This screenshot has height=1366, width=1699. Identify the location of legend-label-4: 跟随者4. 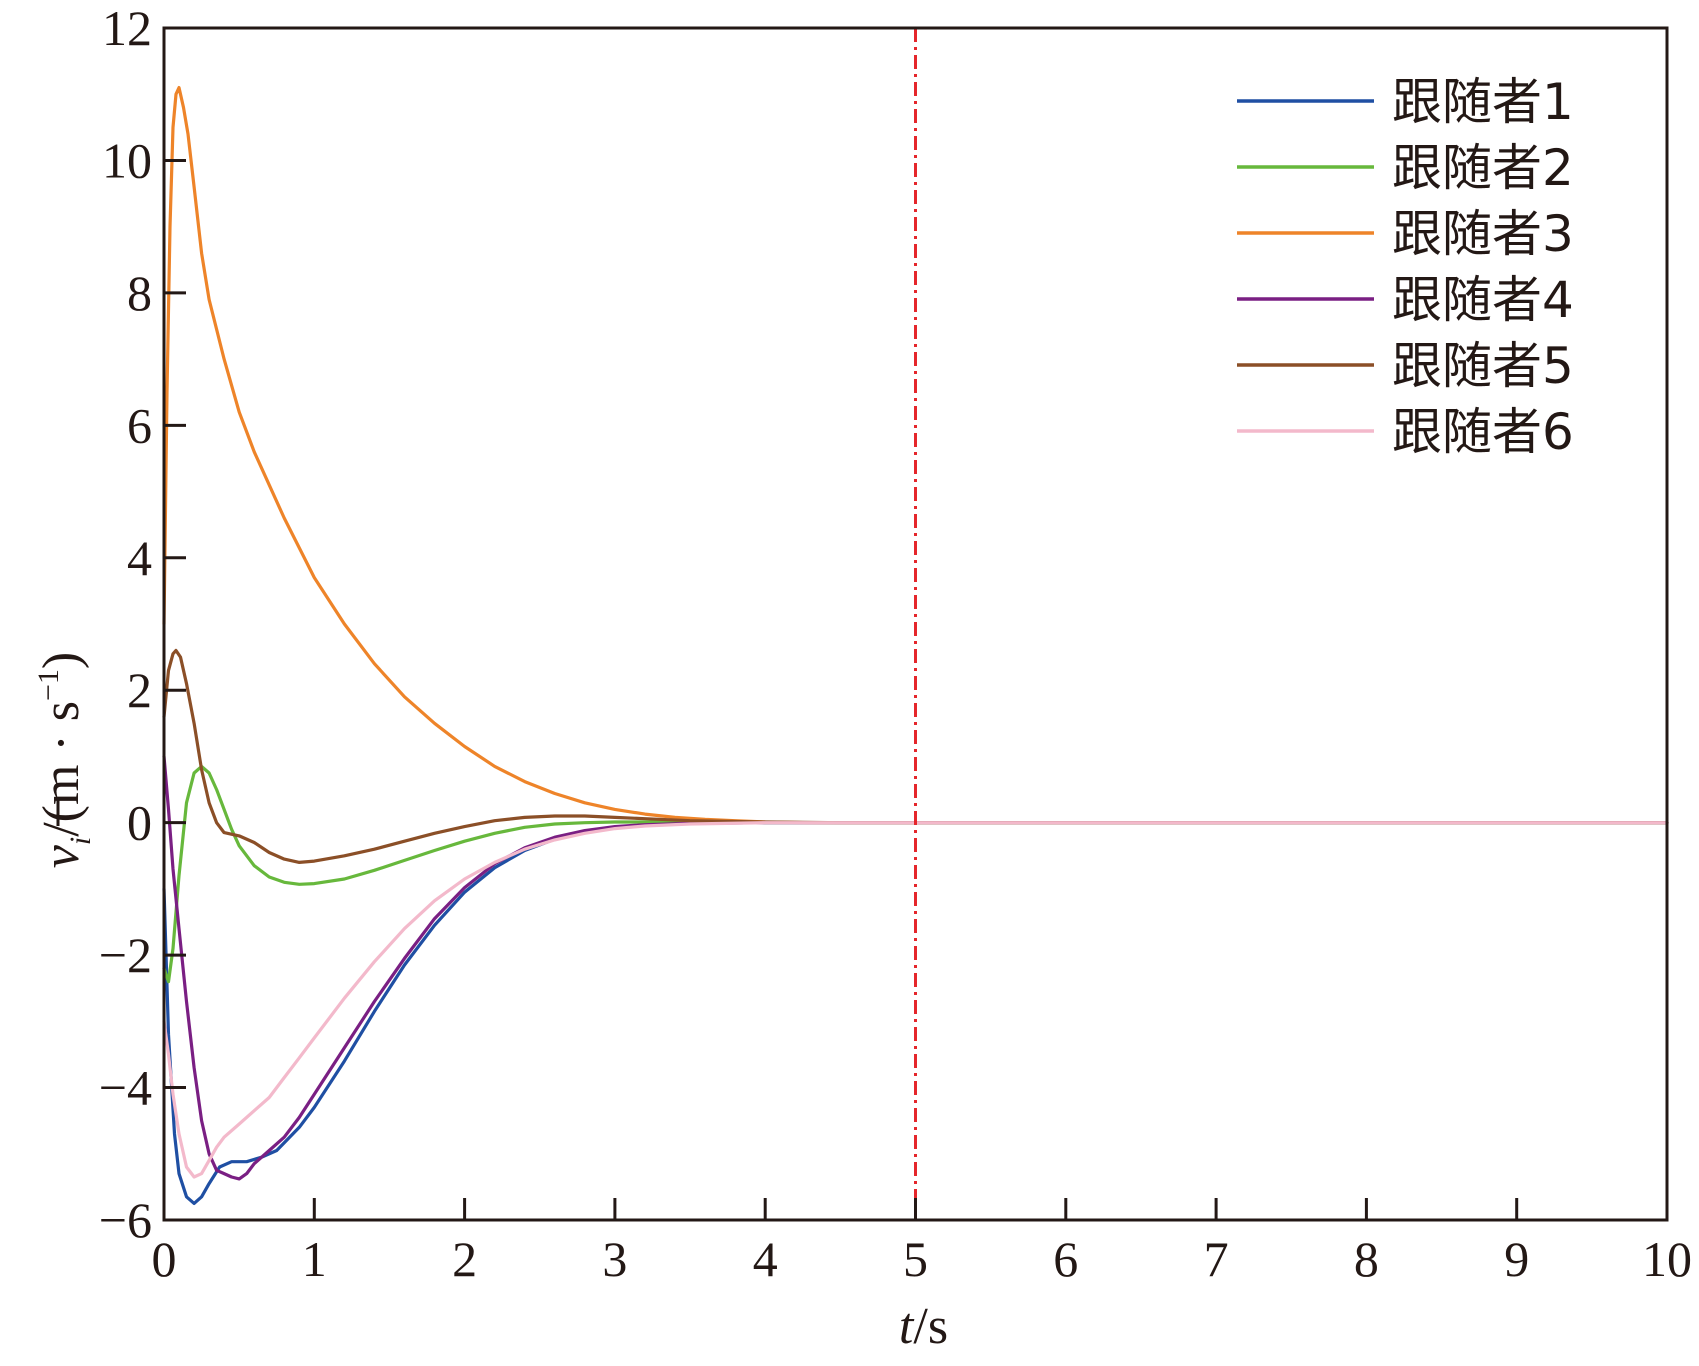
(1483, 300).